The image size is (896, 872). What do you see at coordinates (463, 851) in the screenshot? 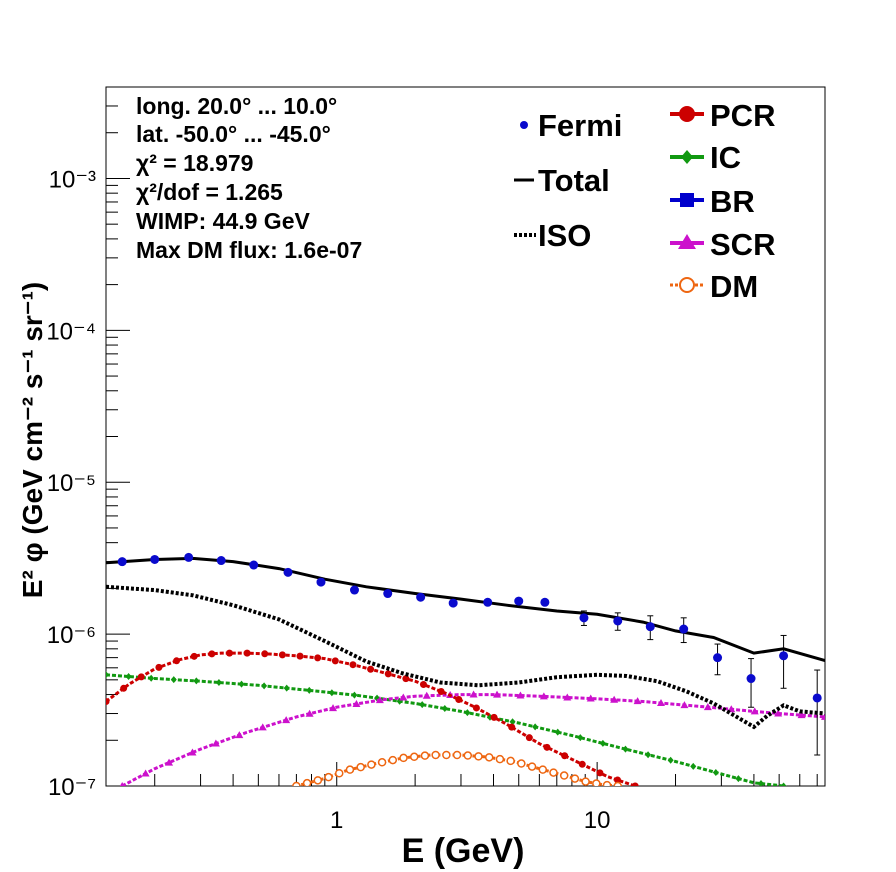
I see `x-axis-label: E (GeV)` at bounding box center [463, 851].